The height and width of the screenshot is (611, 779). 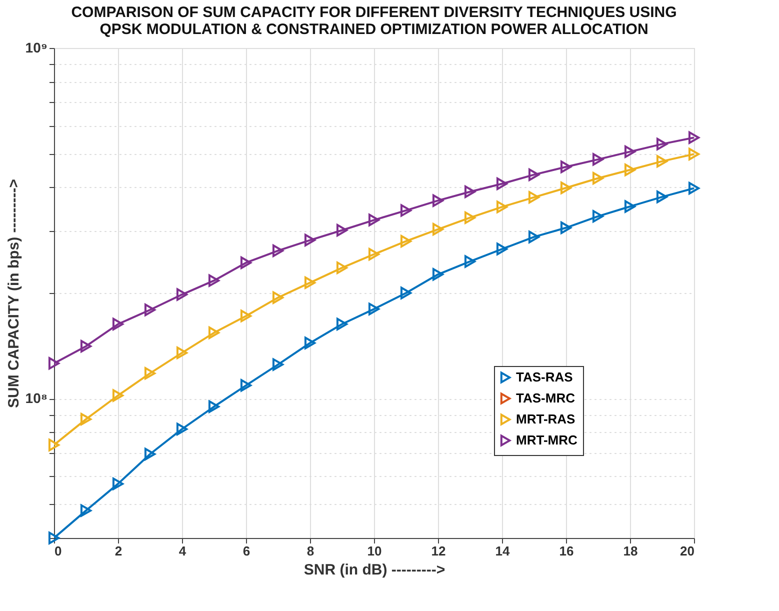 I want to click on y-tick-label: 10⁹, so click(x=36, y=48).